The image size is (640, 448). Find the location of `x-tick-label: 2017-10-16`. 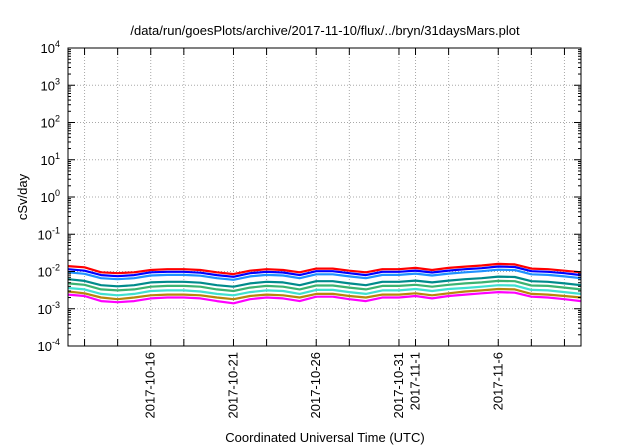

x-tick-label: 2017-10-16 is located at coordinates (150, 385).